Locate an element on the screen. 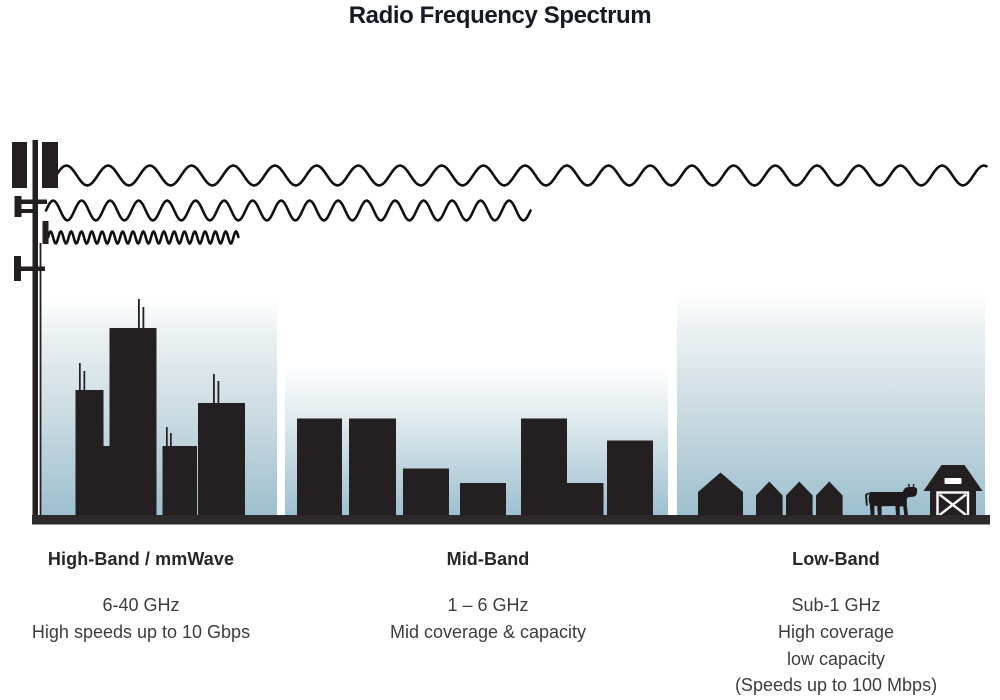 Image resolution: width=1000 pixels, height=700 pixels. low-band-frequency: Sub-1 GHz is located at coordinates (836, 605).